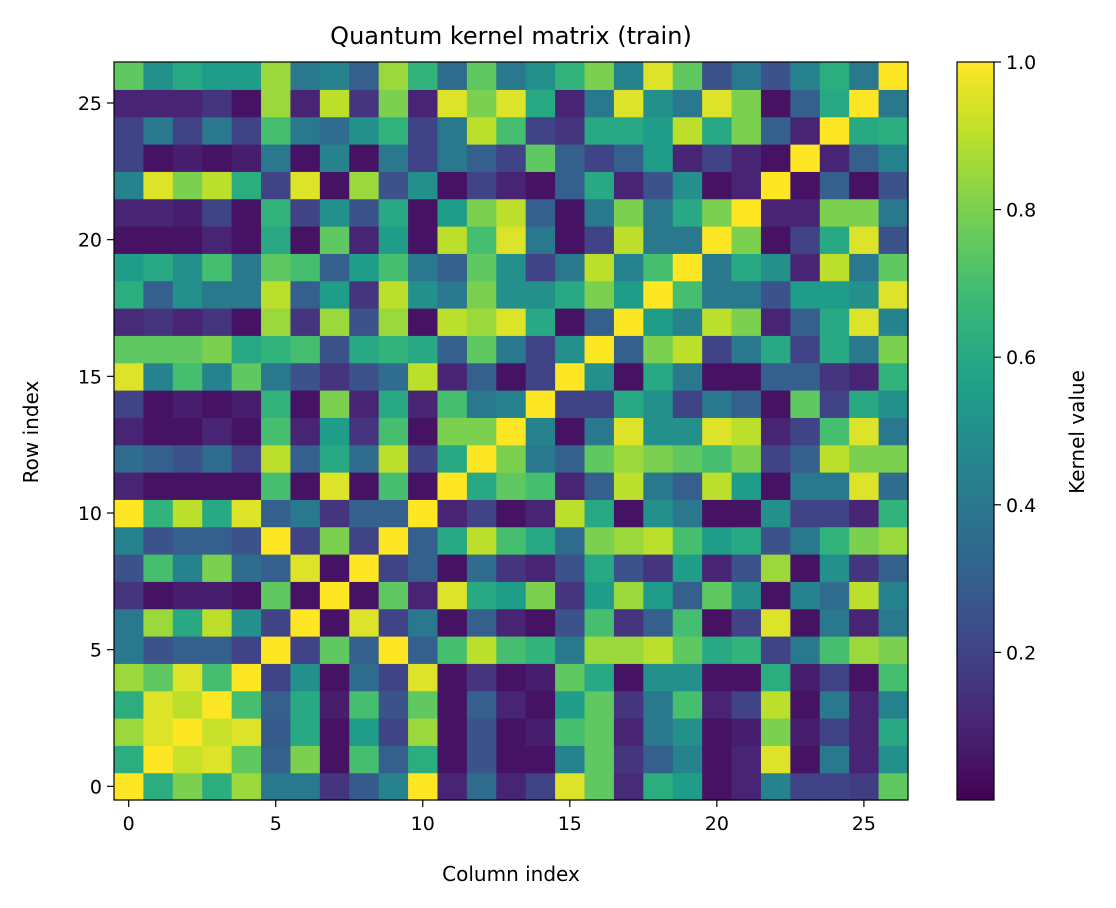 This screenshot has width=1116, height=908. What do you see at coordinates (511, 874) in the screenshot?
I see `x-axis-label: Column index` at bounding box center [511, 874].